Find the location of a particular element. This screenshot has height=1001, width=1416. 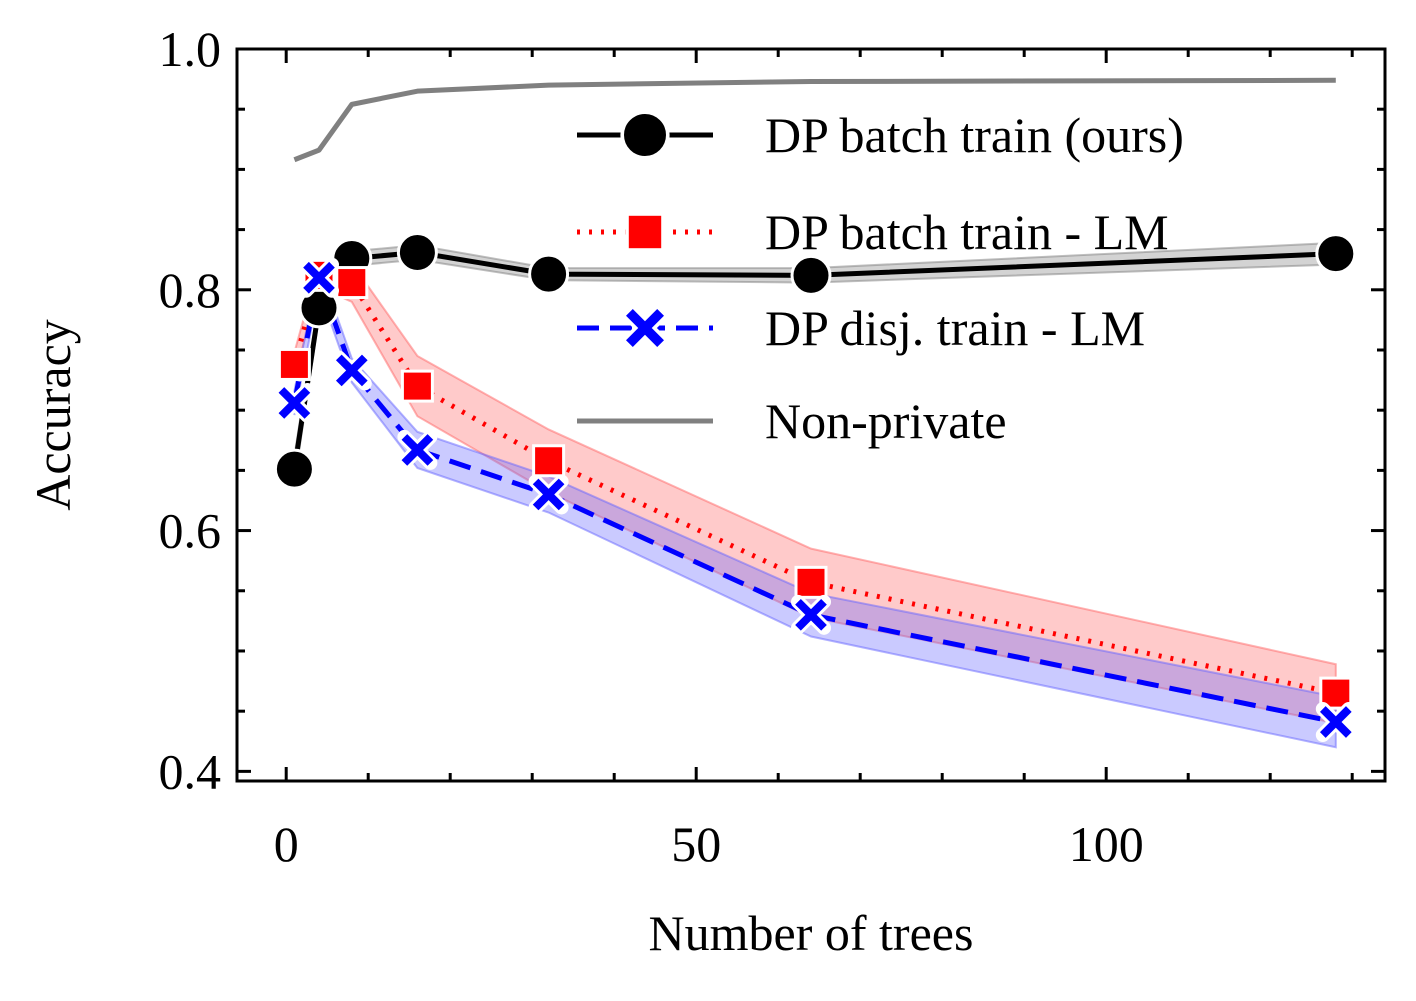

marker-series-3-point-5-glyph is located at coordinates (548, 494).